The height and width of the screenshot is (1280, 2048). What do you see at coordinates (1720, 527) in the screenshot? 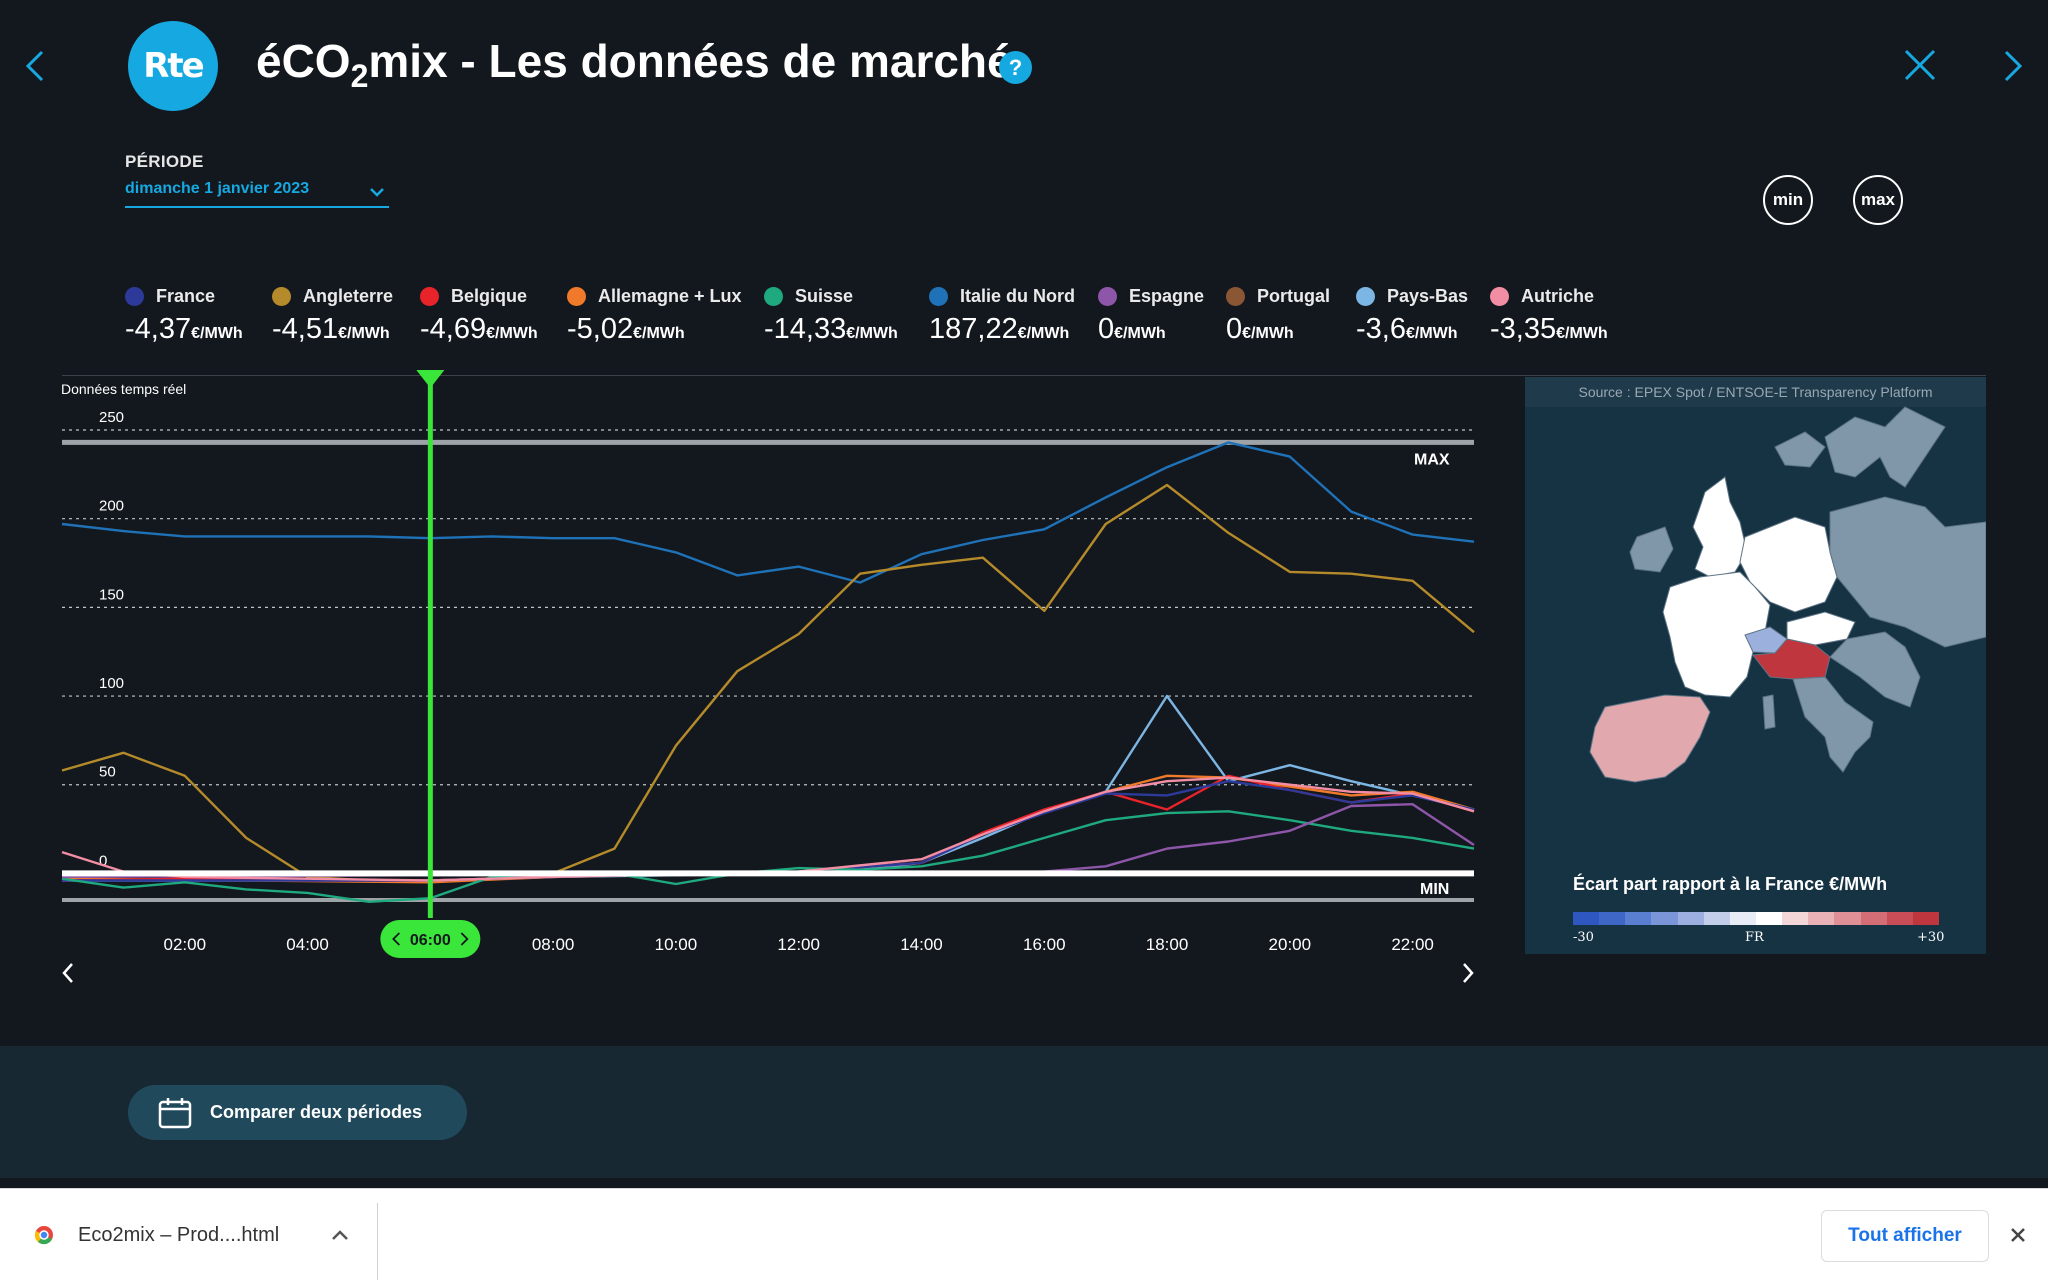
I see `map-uk` at bounding box center [1720, 527].